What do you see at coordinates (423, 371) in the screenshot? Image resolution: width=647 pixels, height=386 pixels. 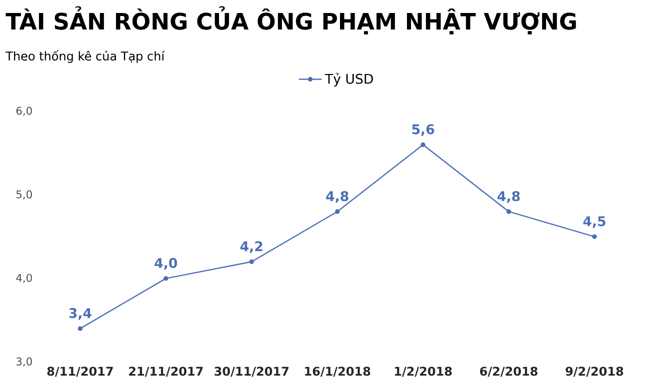 I see `x-tick-label: 1/2/2018` at bounding box center [423, 371].